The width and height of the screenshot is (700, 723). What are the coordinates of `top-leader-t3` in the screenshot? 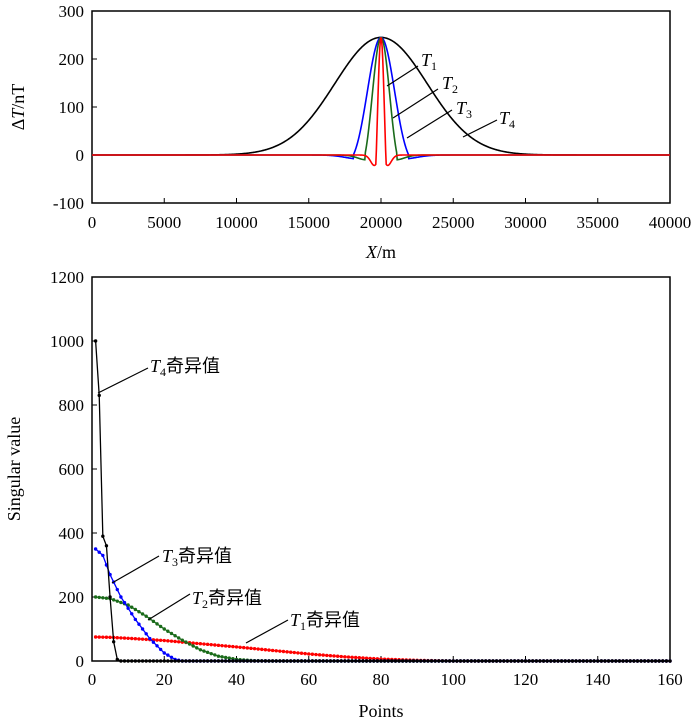 It's located at (429, 124).